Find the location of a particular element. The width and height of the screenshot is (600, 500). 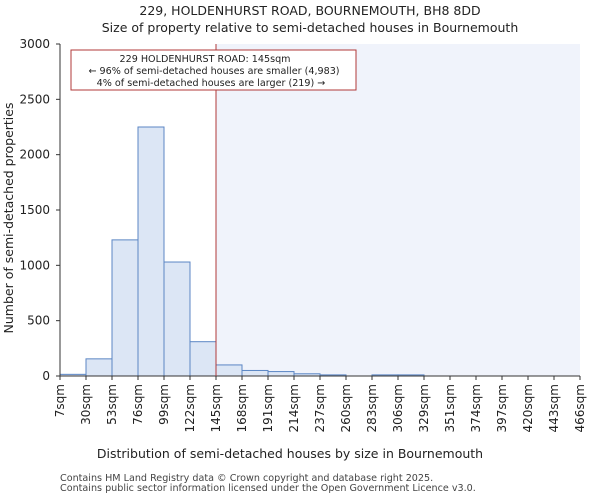

x-tick-label: 397sqm is located at coordinates (502, 408).